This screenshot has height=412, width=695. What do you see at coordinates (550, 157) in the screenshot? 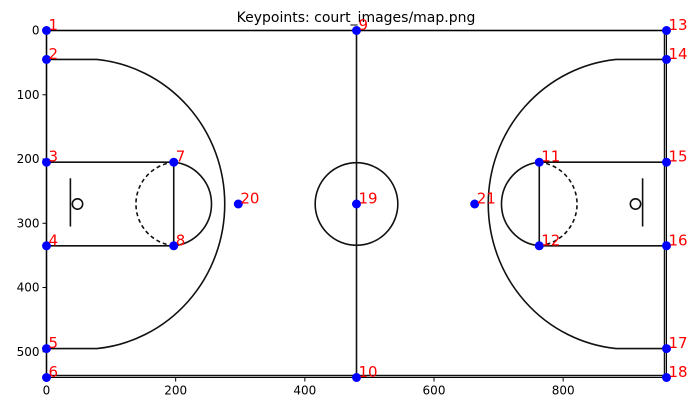
I see `keypoint-label-11: 11` at bounding box center [550, 157].